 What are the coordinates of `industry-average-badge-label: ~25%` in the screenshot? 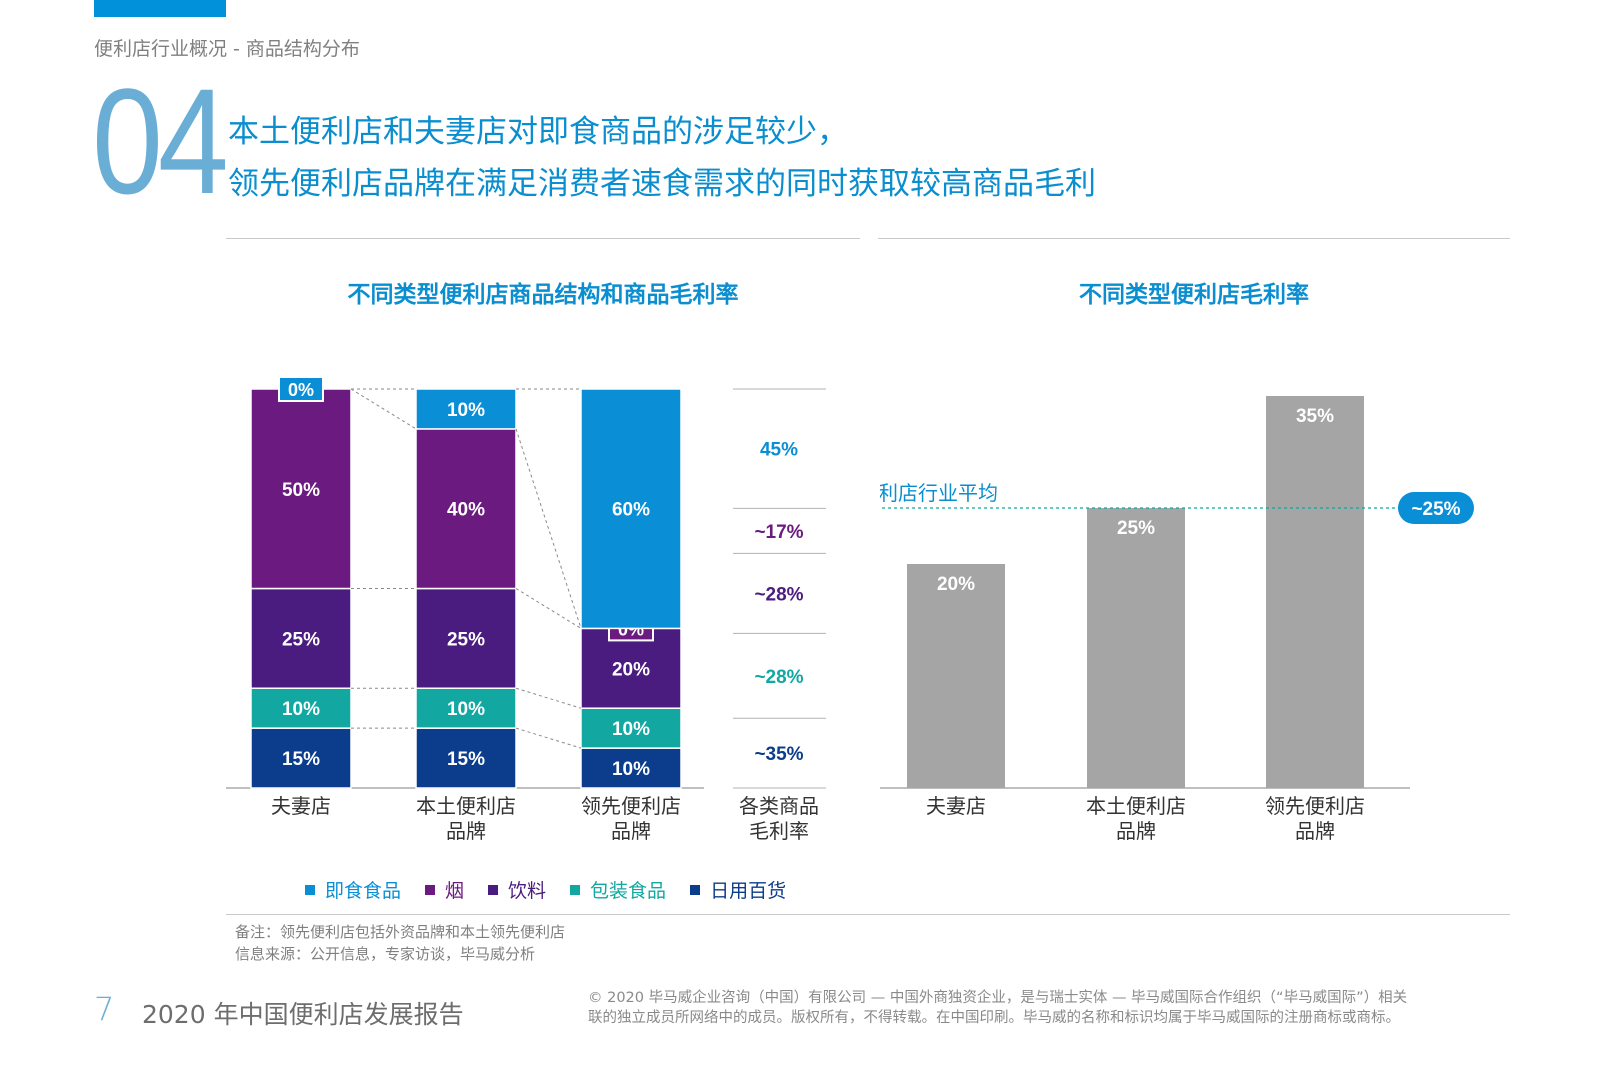 It's located at (1435, 509).